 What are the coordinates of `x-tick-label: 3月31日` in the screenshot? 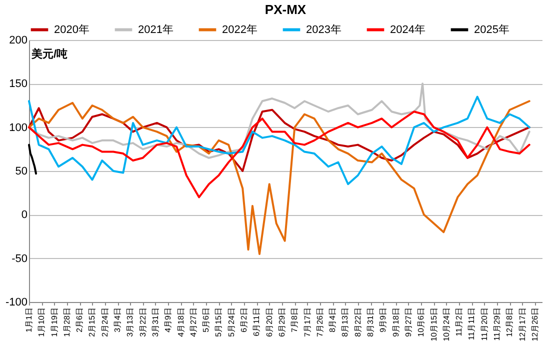 It's located at (155, 322).